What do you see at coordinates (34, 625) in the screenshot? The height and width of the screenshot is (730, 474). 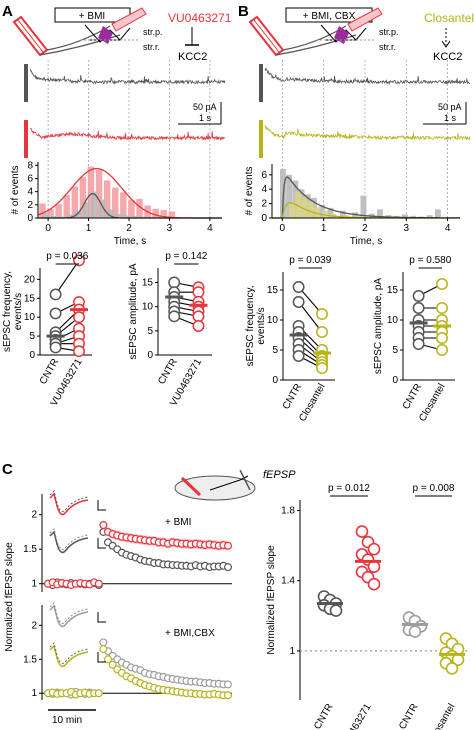 I see `C-time-cbx-y-tick-label: 2` at bounding box center [34, 625].